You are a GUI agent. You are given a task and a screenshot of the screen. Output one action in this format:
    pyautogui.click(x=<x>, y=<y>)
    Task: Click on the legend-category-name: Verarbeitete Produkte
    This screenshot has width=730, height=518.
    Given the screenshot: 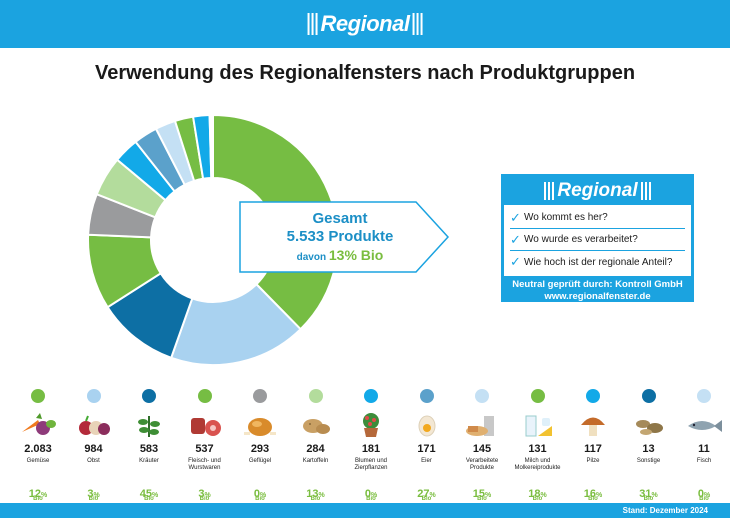 What is the action you would take?
    pyautogui.click(x=482, y=464)
    